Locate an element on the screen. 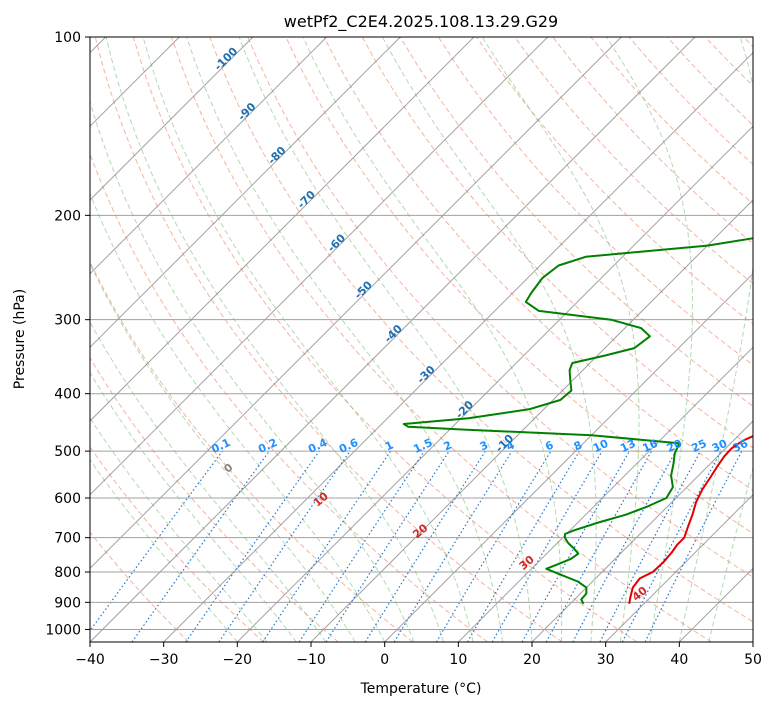 The width and height of the screenshot is (775, 708). dry-adiabat-label: 0 is located at coordinates (228, 468).